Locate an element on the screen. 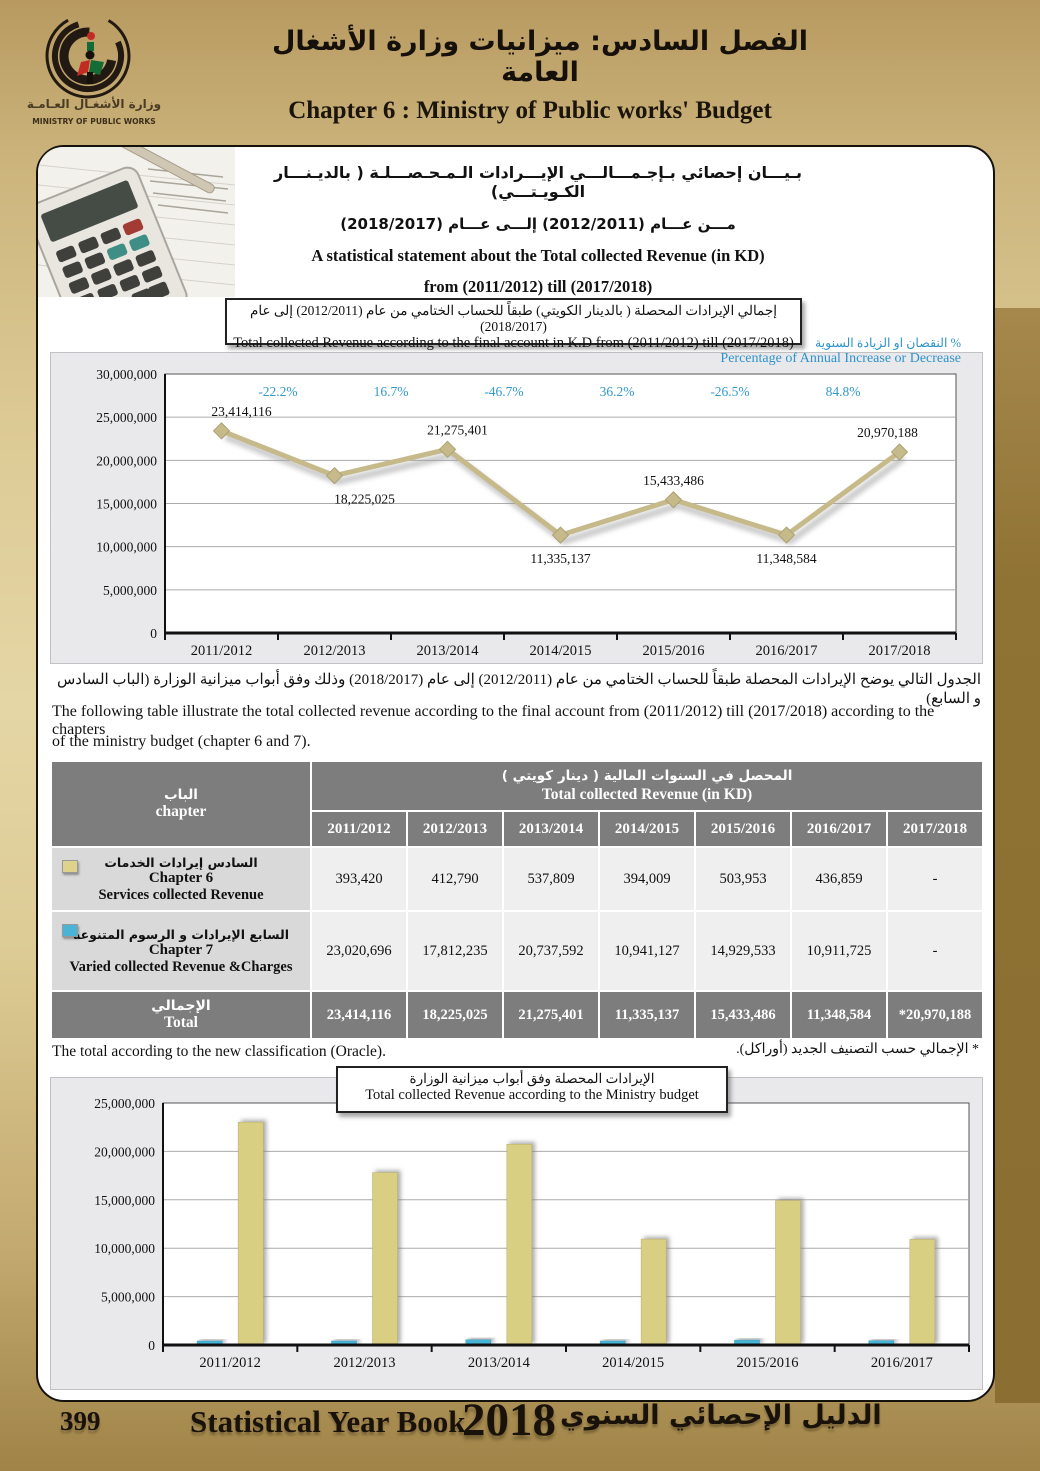 This screenshot has height=1471, width=1040. total-cell: 18,225,025 is located at coordinates (455, 1015).